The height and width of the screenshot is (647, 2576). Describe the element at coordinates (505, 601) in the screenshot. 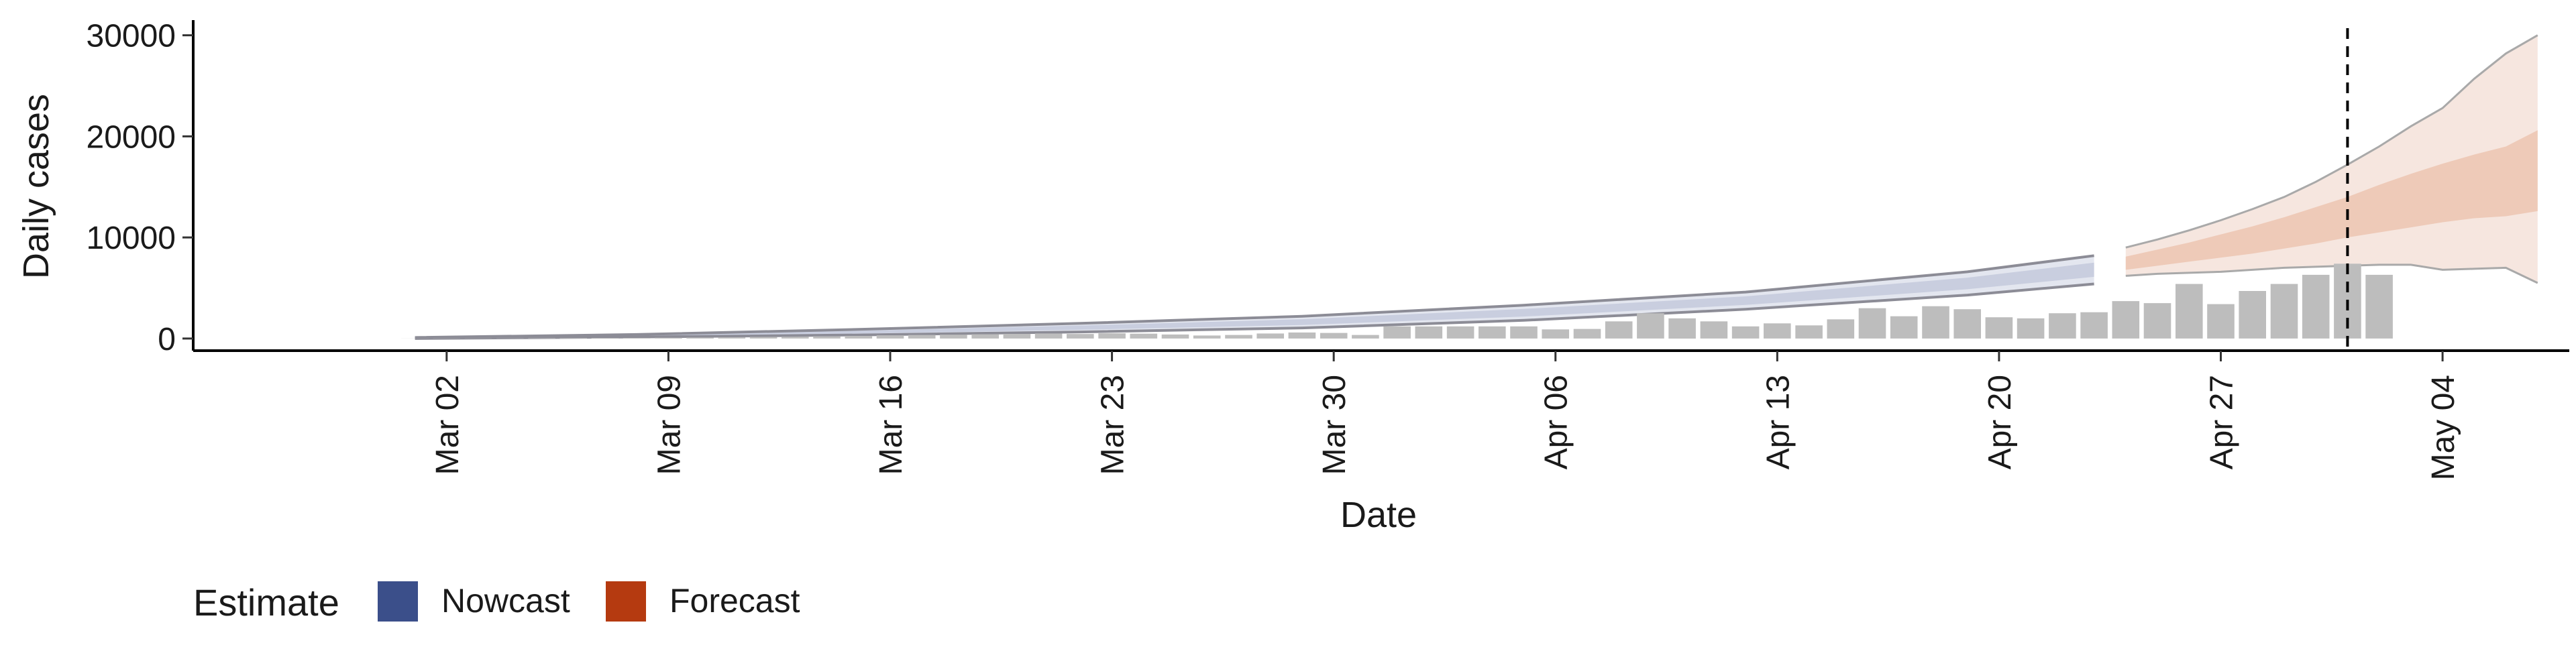

I see `legend-label-nowcast: Nowcast` at that location.